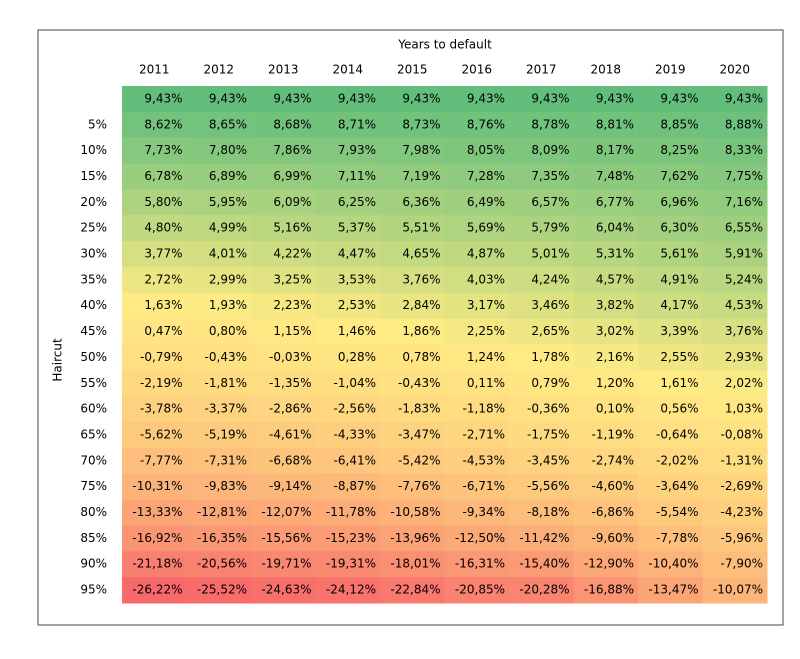 The image size is (800, 659). Describe the element at coordinates (673, 590) in the screenshot. I see `cell-value: -13,47%` at that location.